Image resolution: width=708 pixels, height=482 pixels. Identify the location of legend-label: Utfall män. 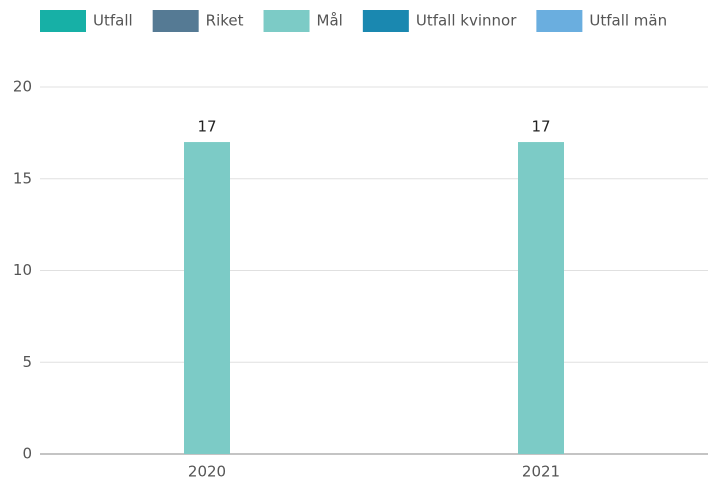
(628, 21).